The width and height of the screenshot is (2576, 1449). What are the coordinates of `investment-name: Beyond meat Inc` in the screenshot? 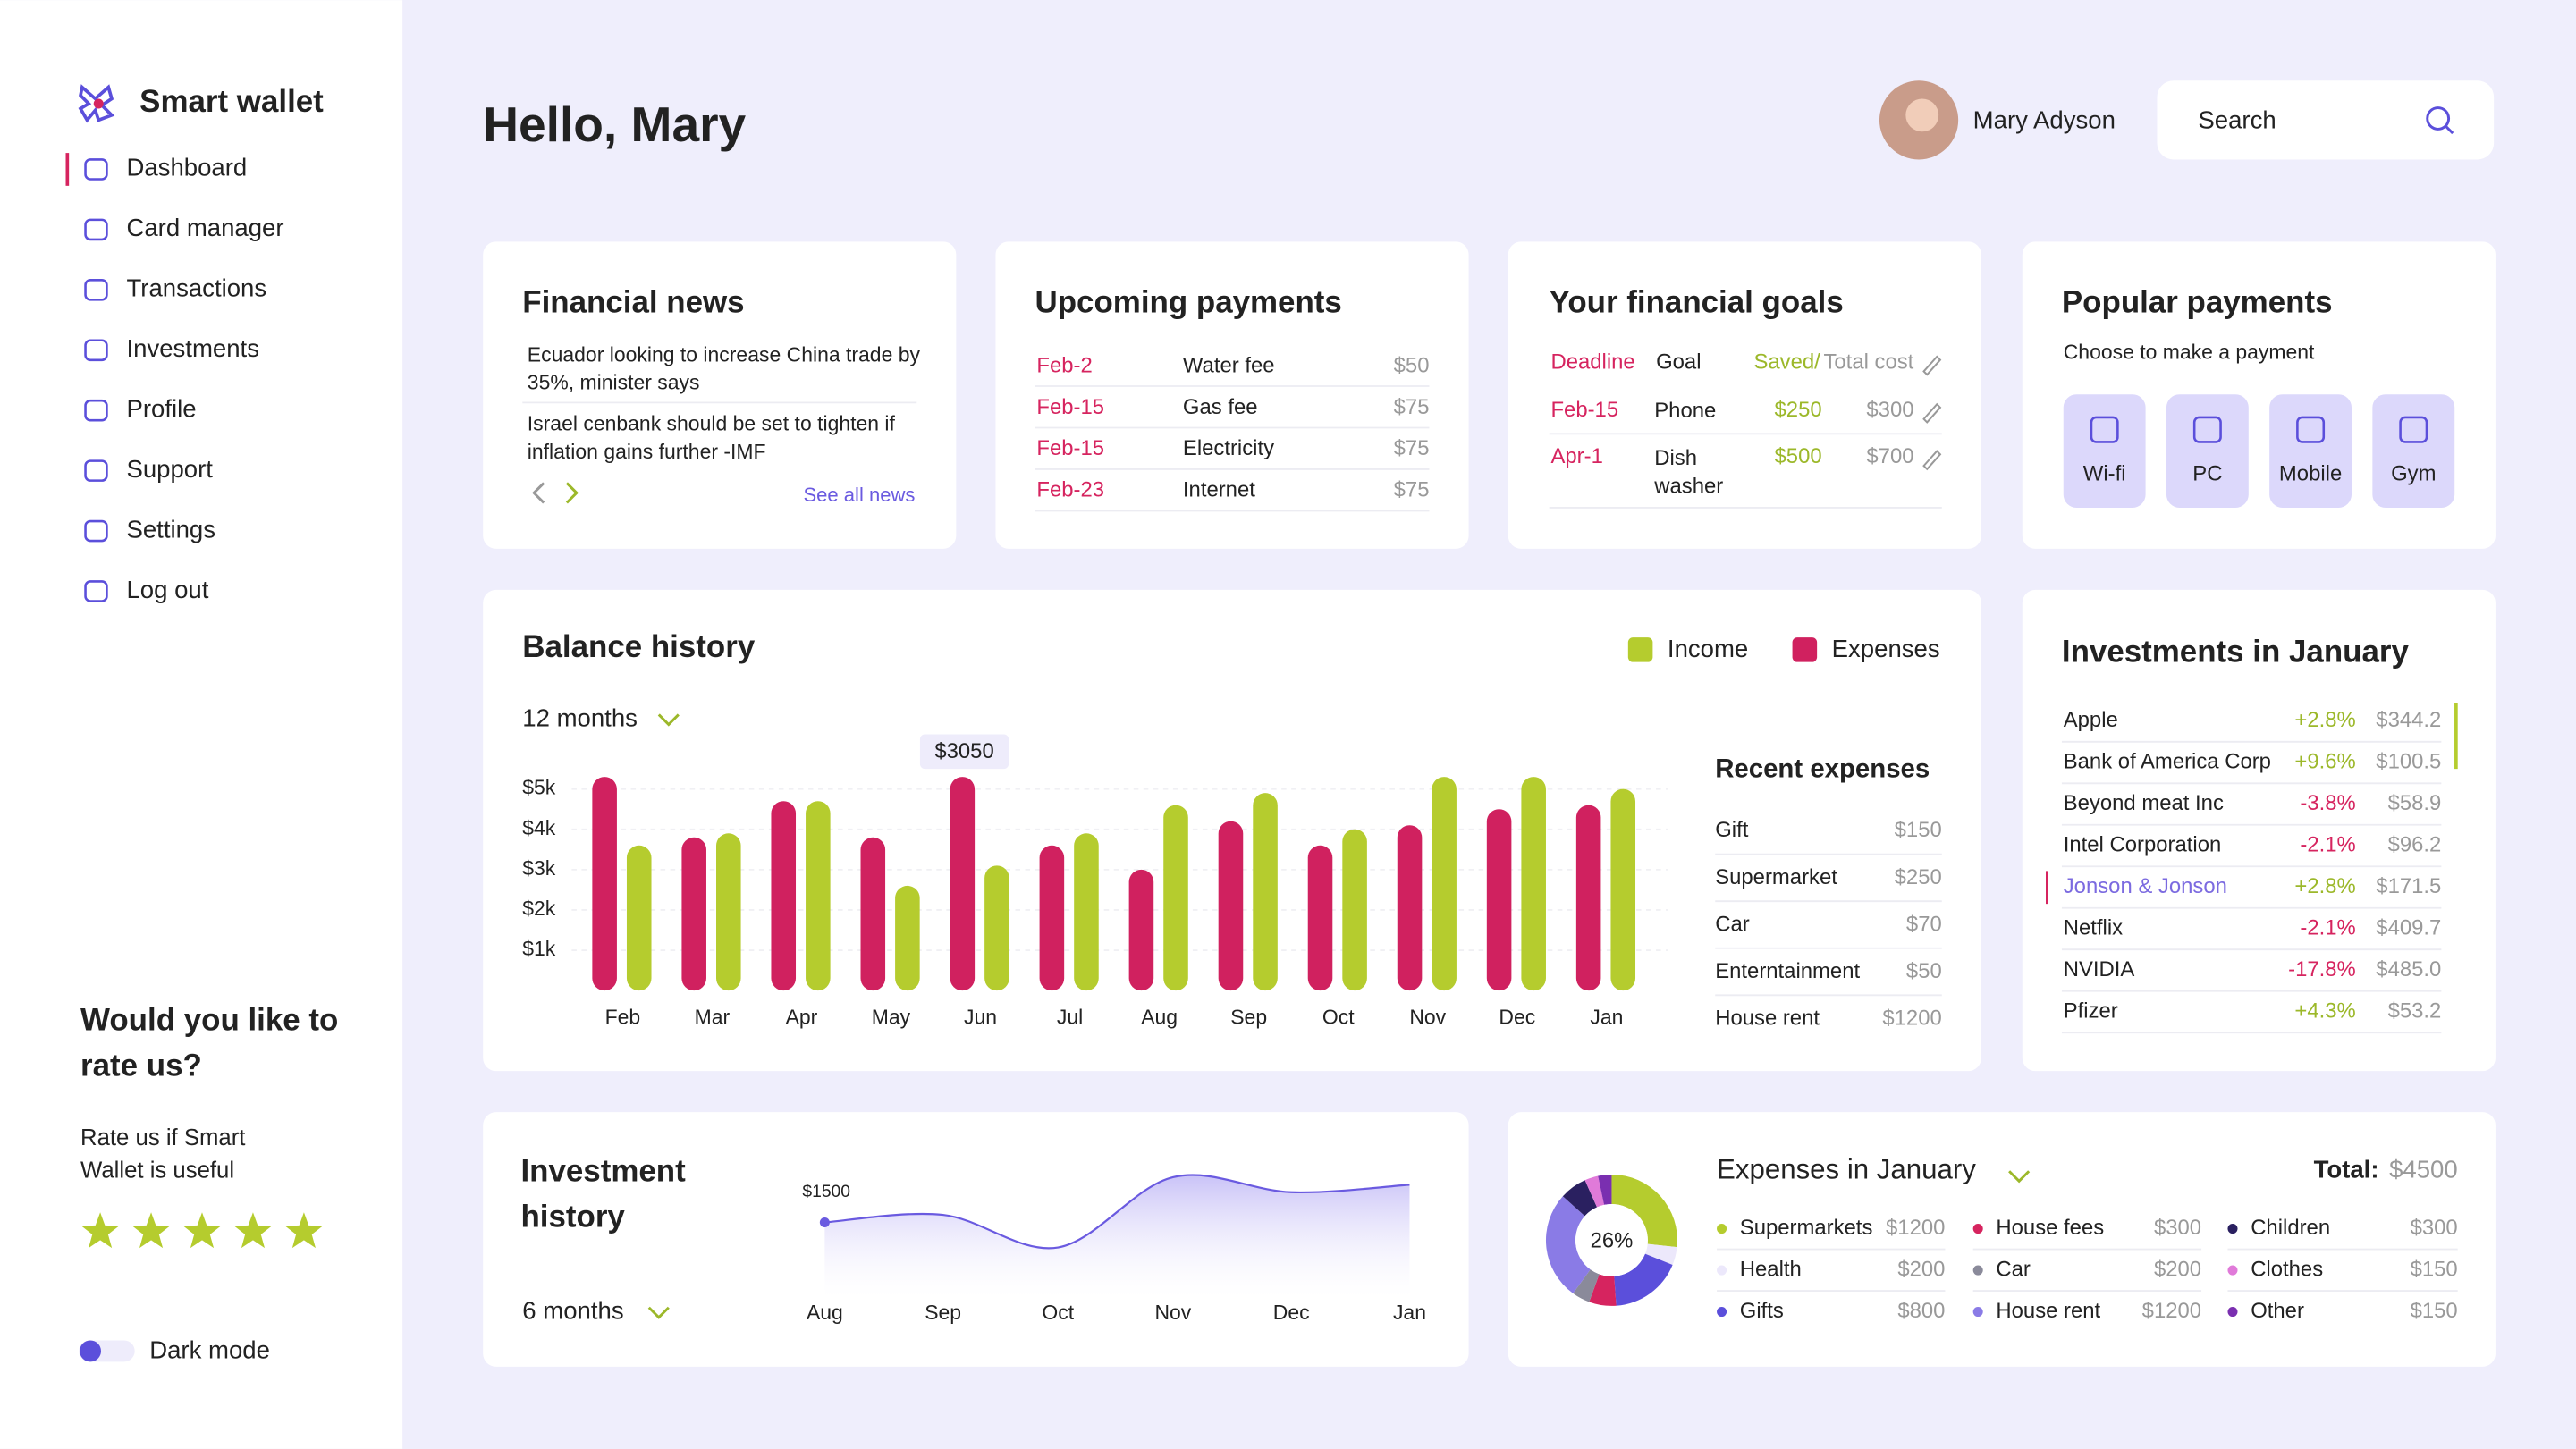 It's located at (2144, 803).